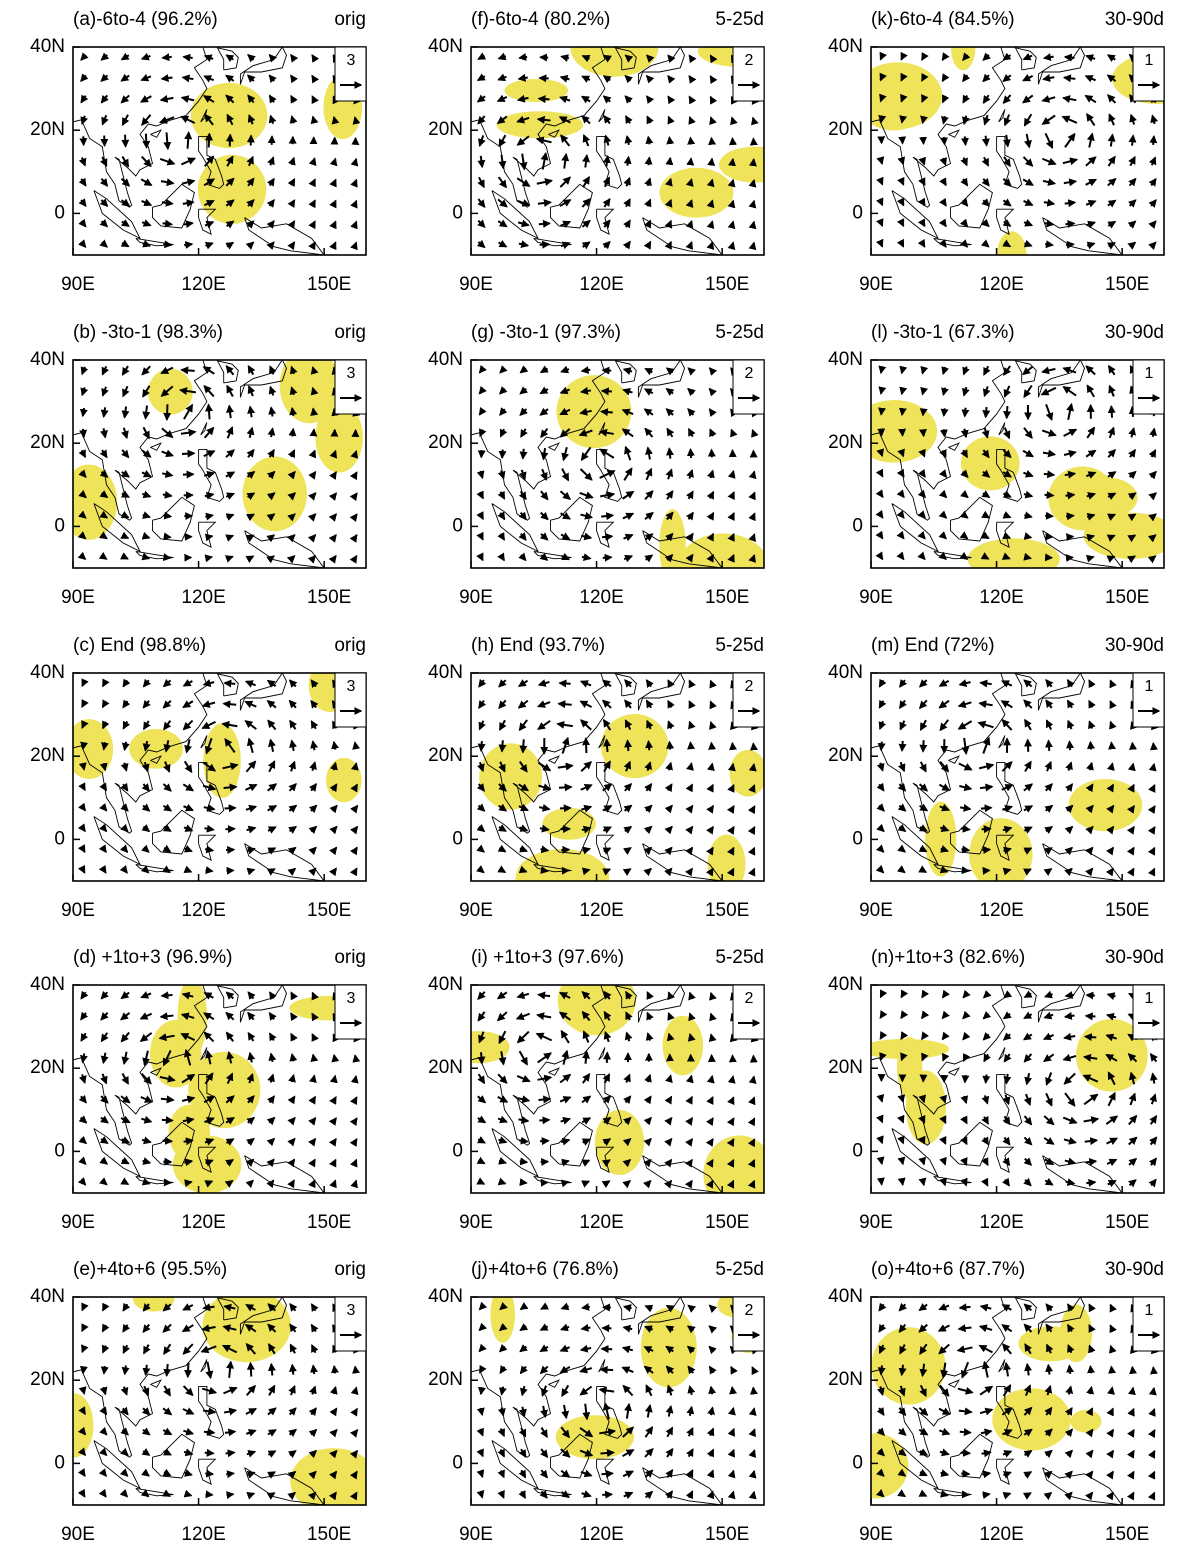 This screenshot has width=1177, height=1552. Describe the element at coordinates (219, 1089) in the screenshot. I see `map` at that location.